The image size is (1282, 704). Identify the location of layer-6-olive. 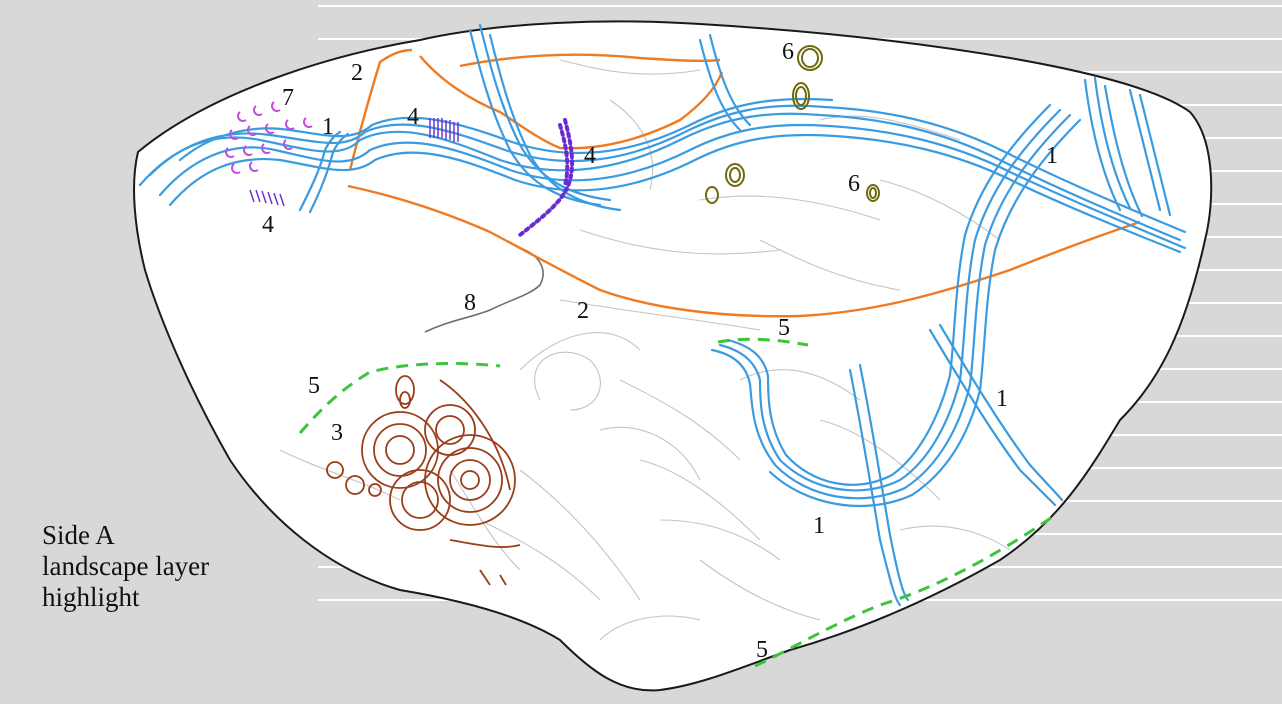
(792, 124).